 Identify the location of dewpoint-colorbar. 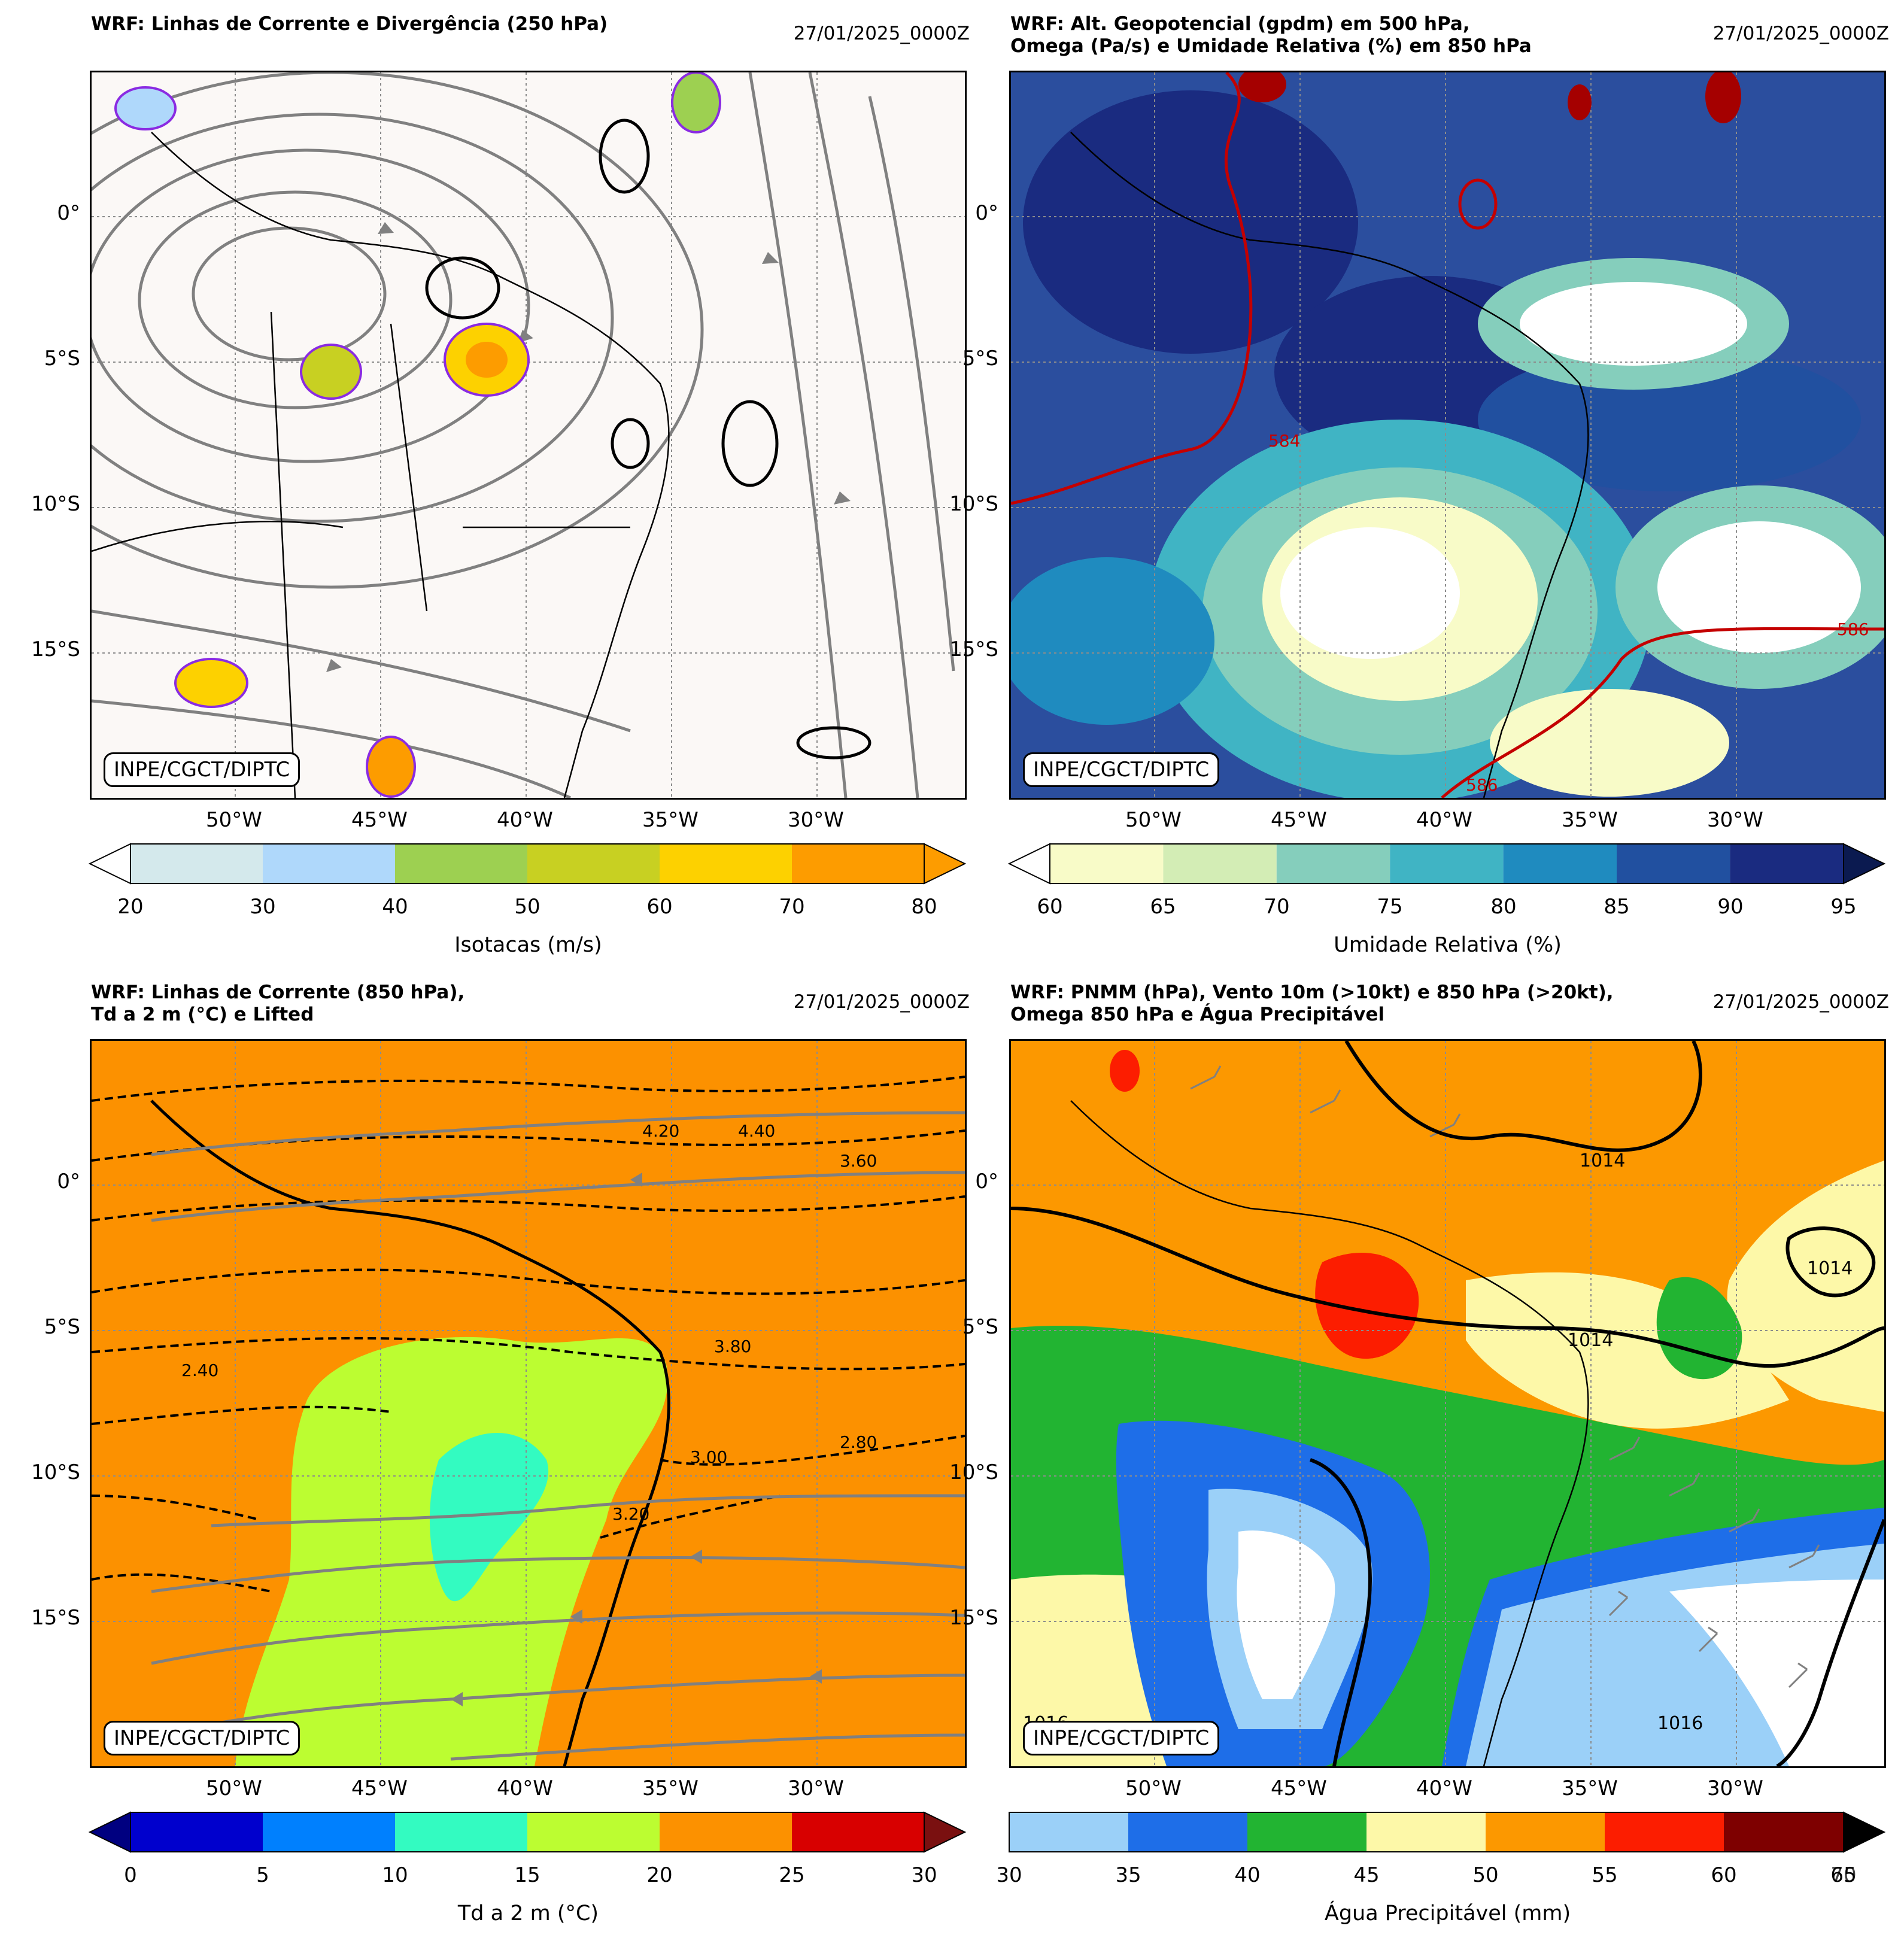
(527, 1832).